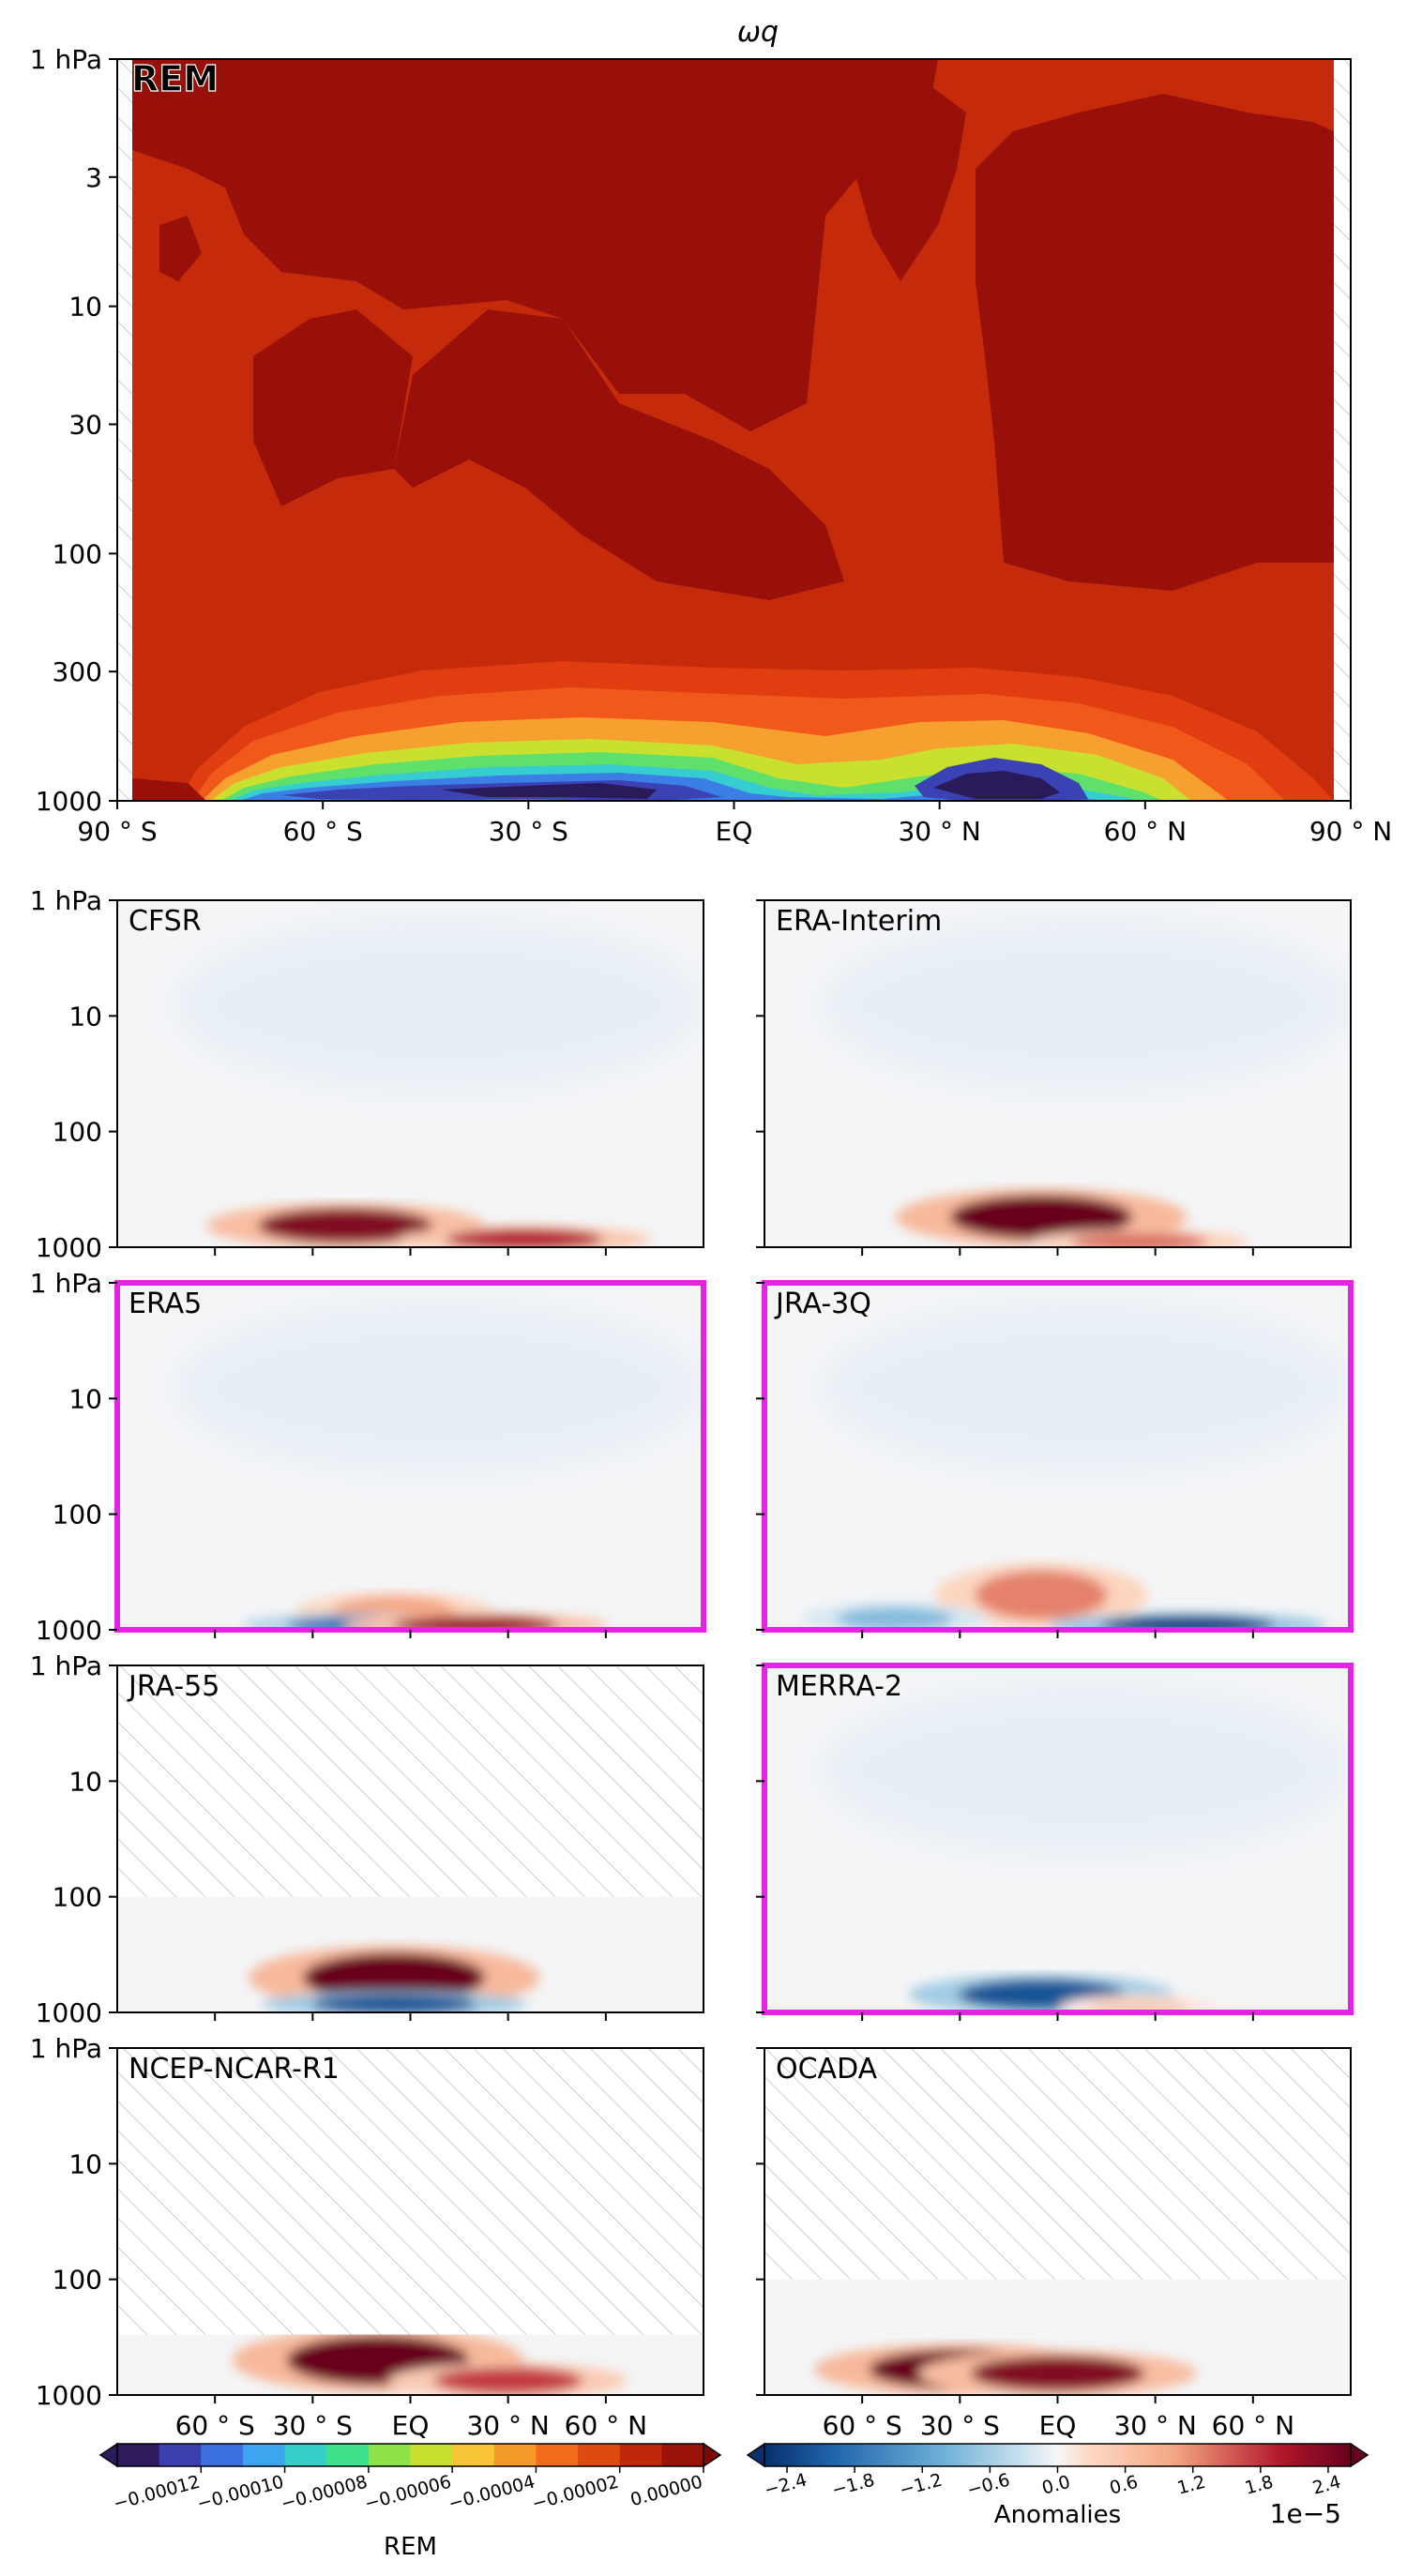  What do you see at coordinates (1305, 2513) in the screenshot?
I see `anomaly-colorbar-scale: 1e−5` at bounding box center [1305, 2513].